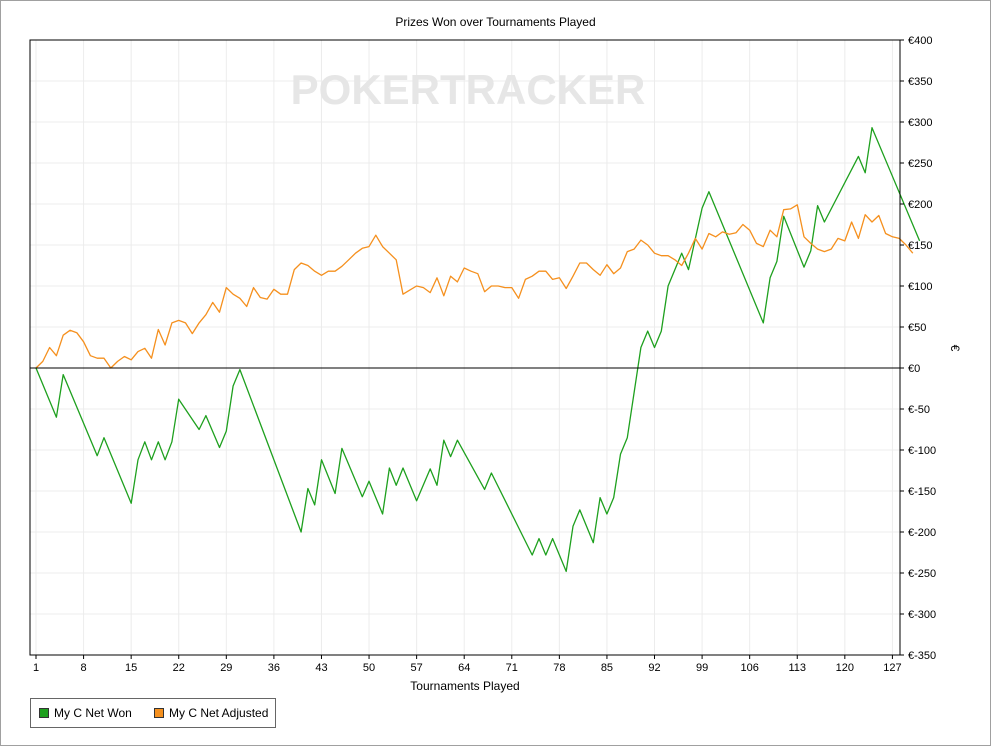 This screenshot has height=746, width=991. I want to click on legend-item-net-adjusted: My C Net Adjusted, so click(211, 713).